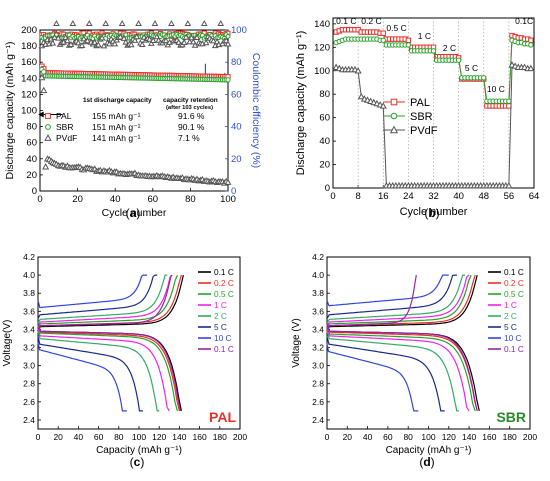 The width and height of the screenshot is (550, 481). What do you see at coordinates (228, 36) in the screenshot?
I see `ce-marker-sbr` at bounding box center [228, 36].